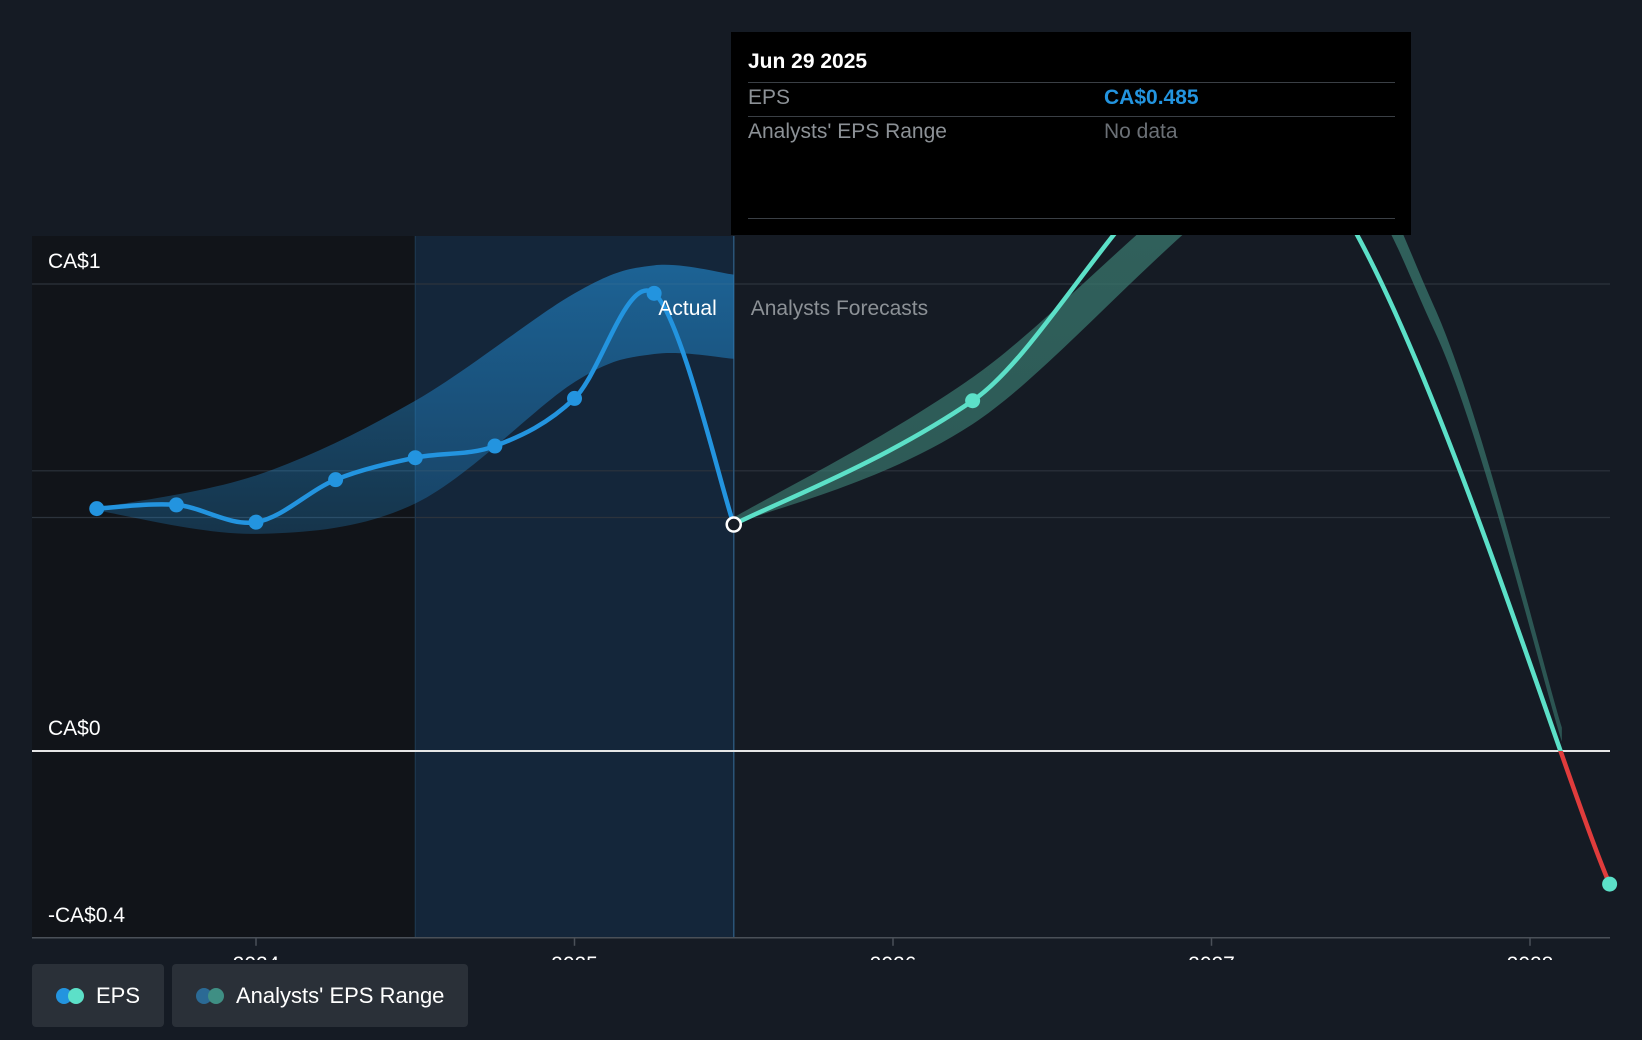 Image resolution: width=1642 pixels, height=1040 pixels. What do you see at coordinates (256, 956) in the screenshot?
I see `x-tick-label: 2024` at bounding box center [256, 956].